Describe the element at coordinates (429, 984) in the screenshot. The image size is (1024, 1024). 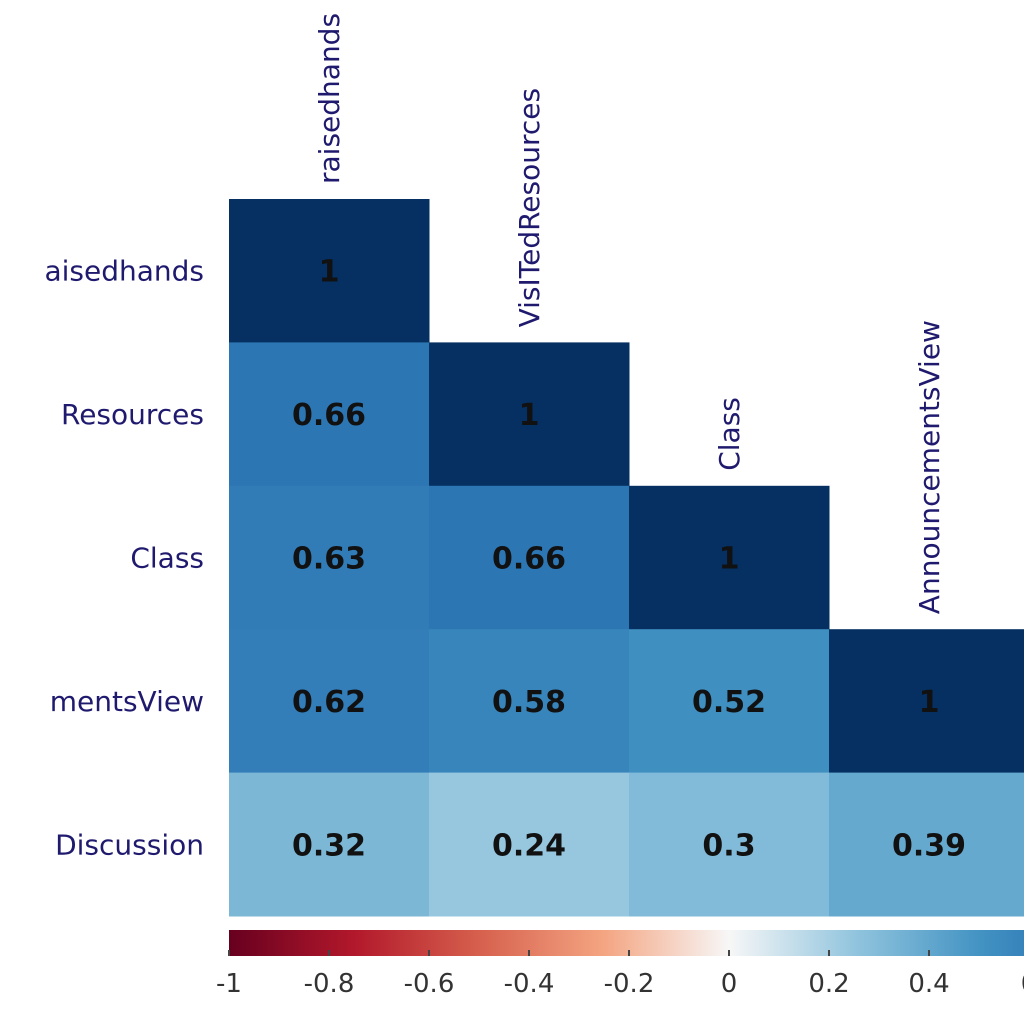
I see `colorbar-tick-label: -0.6` at that location.